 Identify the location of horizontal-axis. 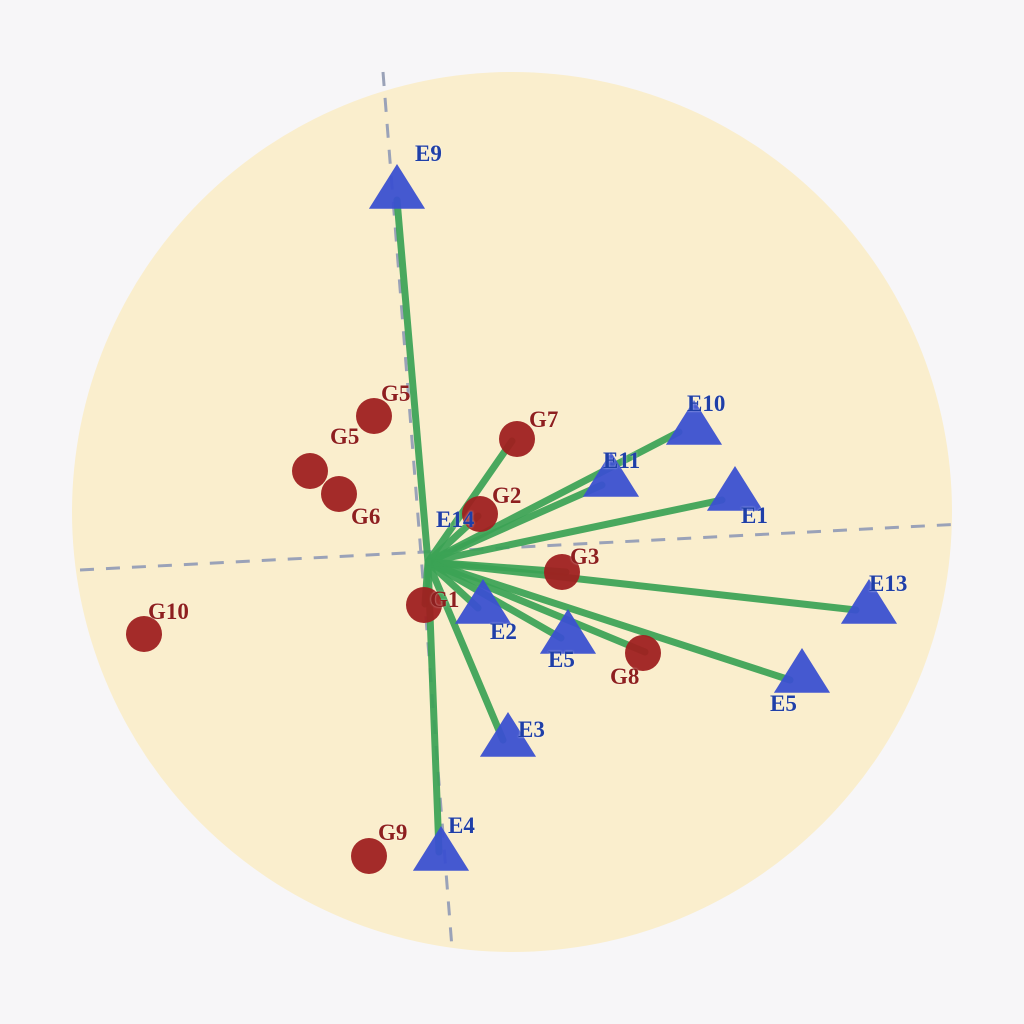
(521, 547).